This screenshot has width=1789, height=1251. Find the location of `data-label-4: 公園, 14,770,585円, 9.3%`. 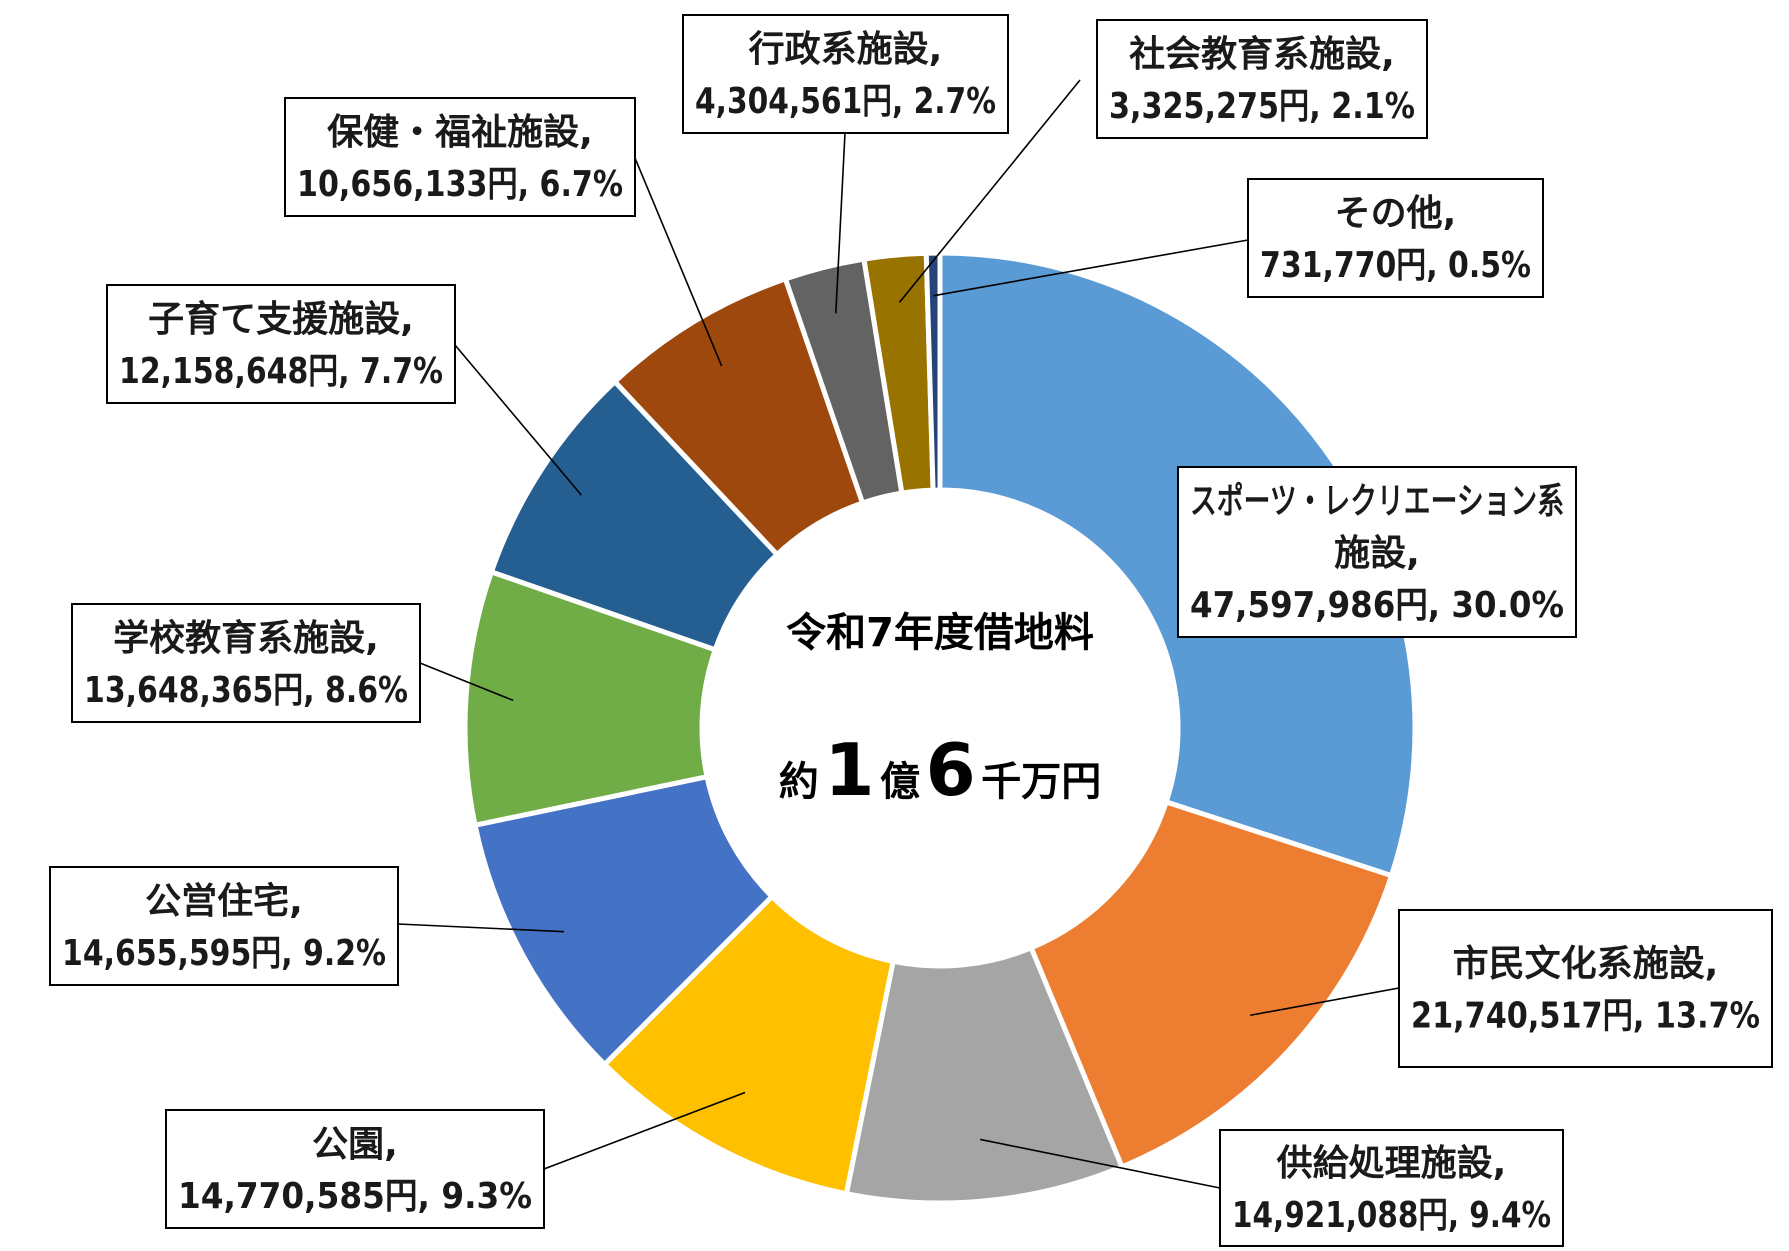

data-label-4: 公園, 14,770,585円, 9.3% is located at coordinates (355, 1169).